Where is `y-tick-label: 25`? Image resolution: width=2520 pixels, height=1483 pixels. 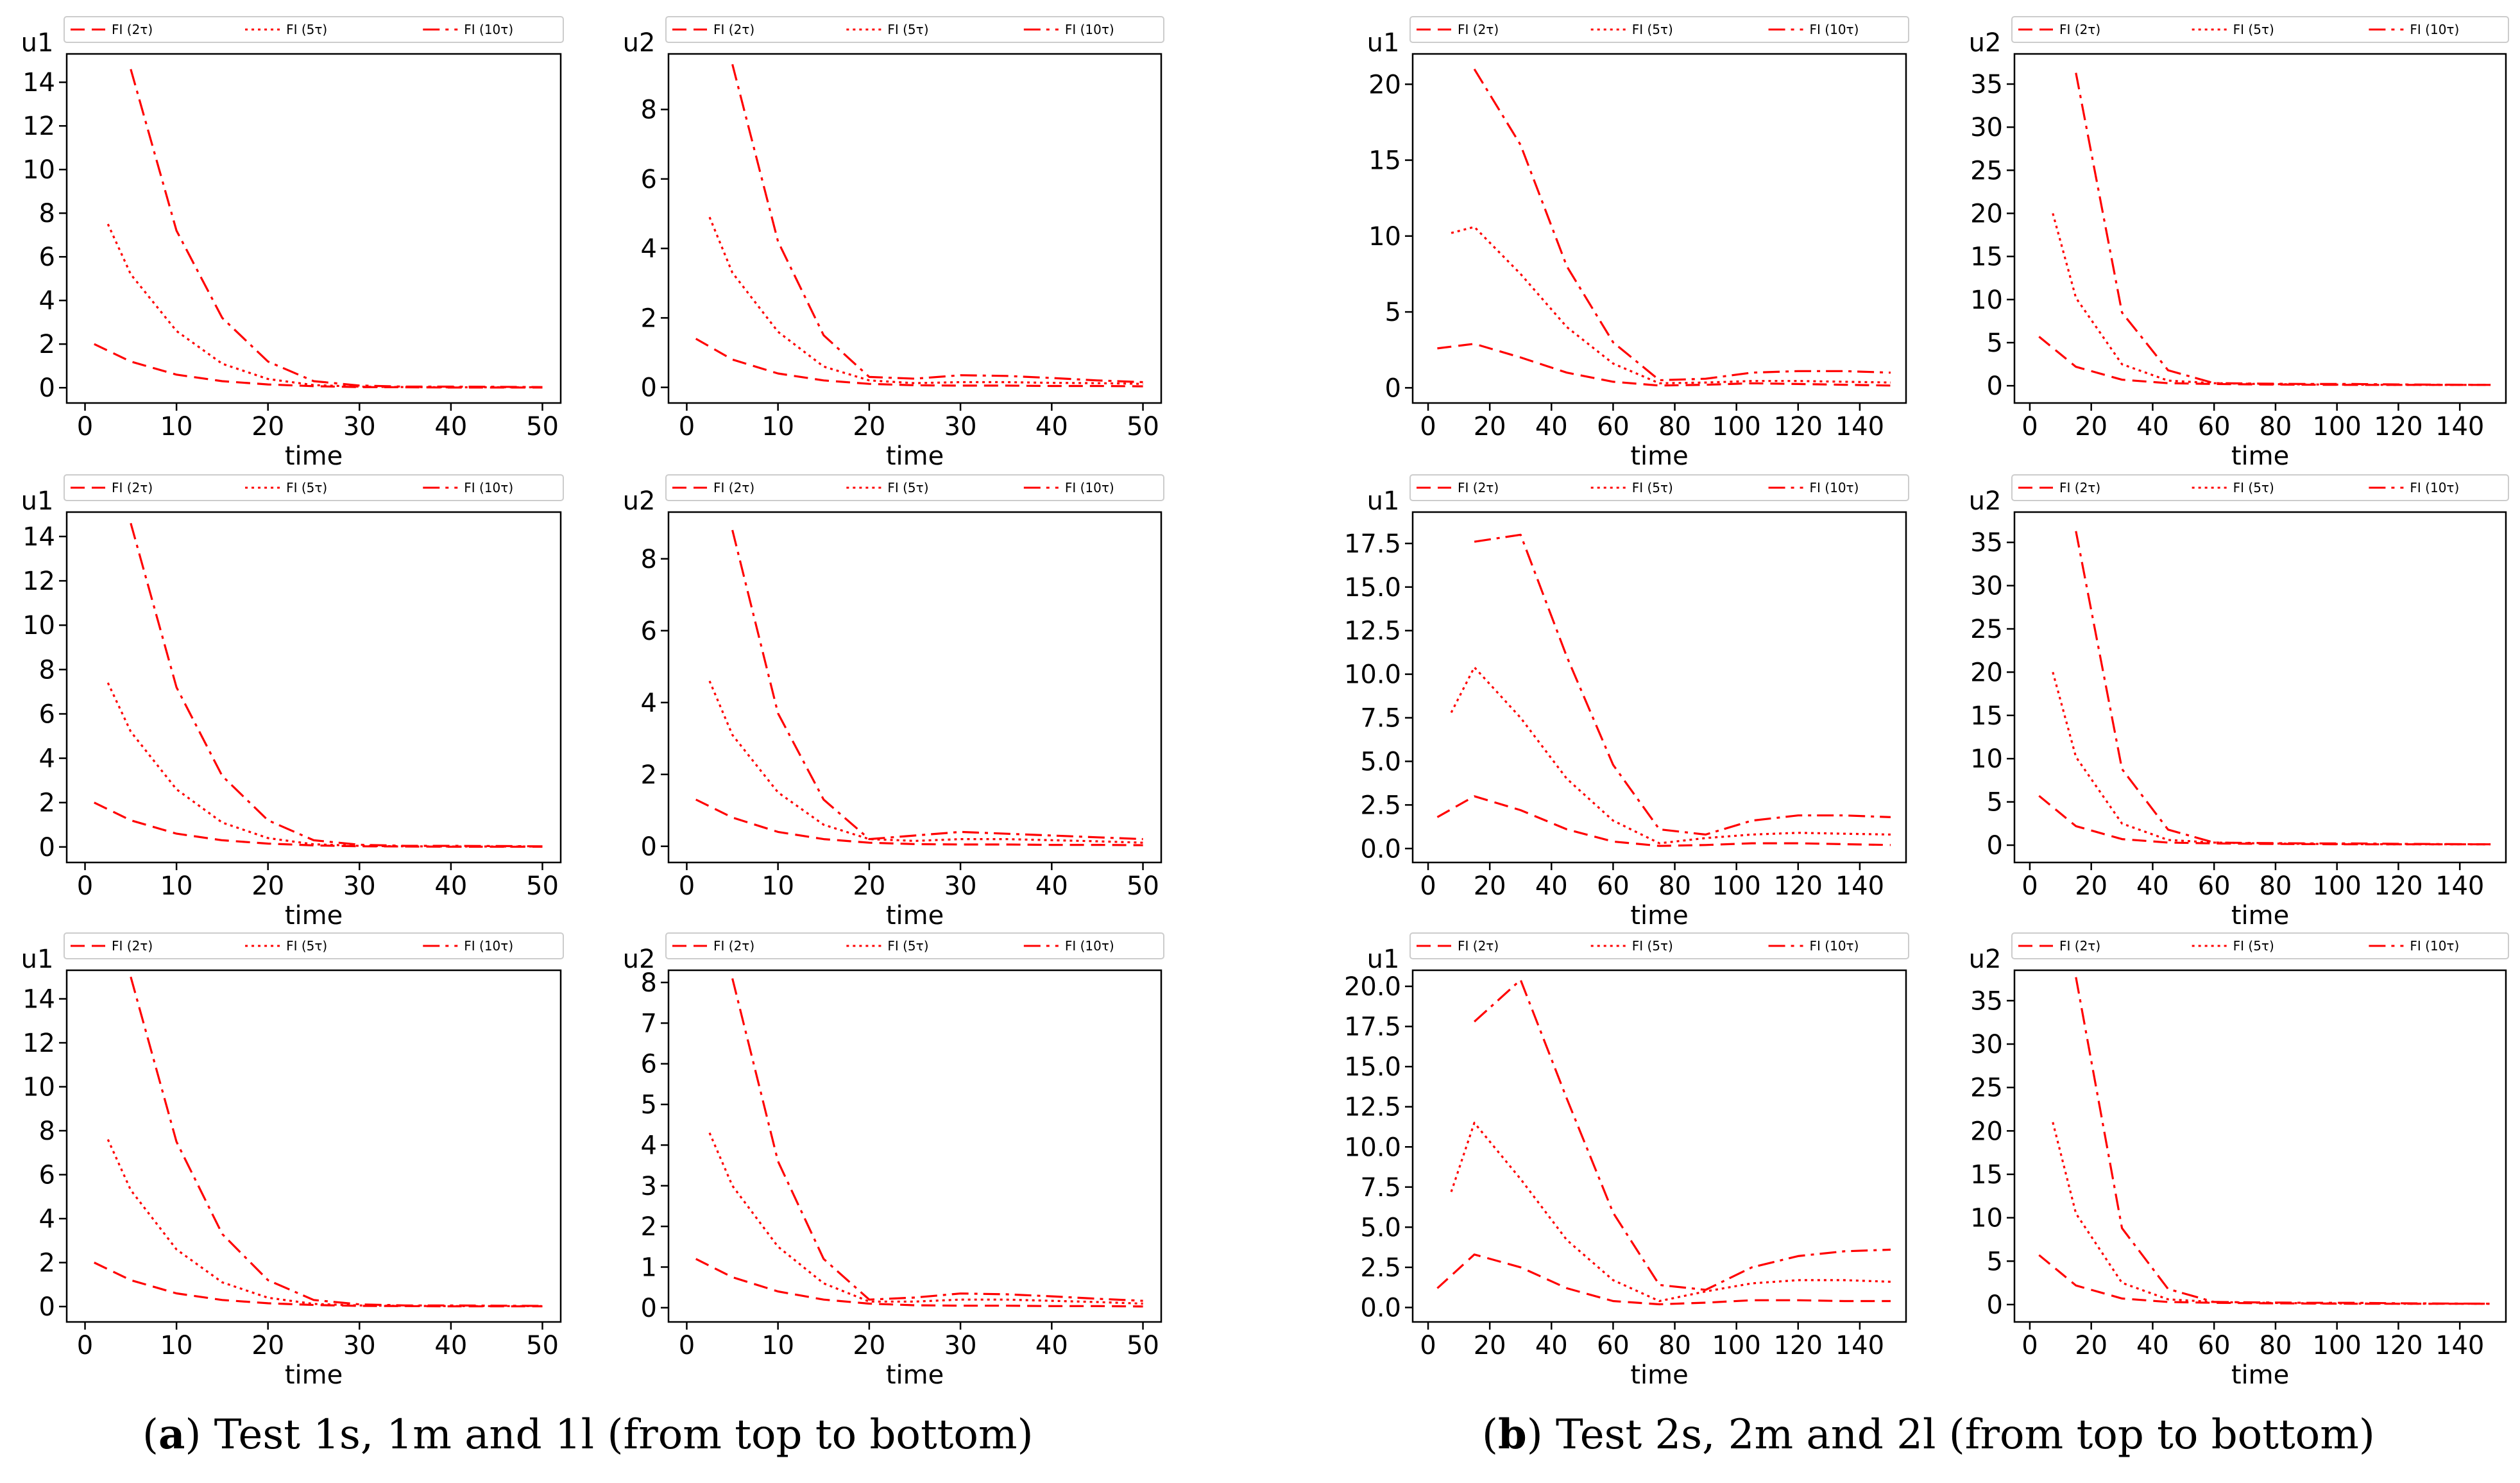 y-tick-label: 25 is located at coordinates (1986, 629).